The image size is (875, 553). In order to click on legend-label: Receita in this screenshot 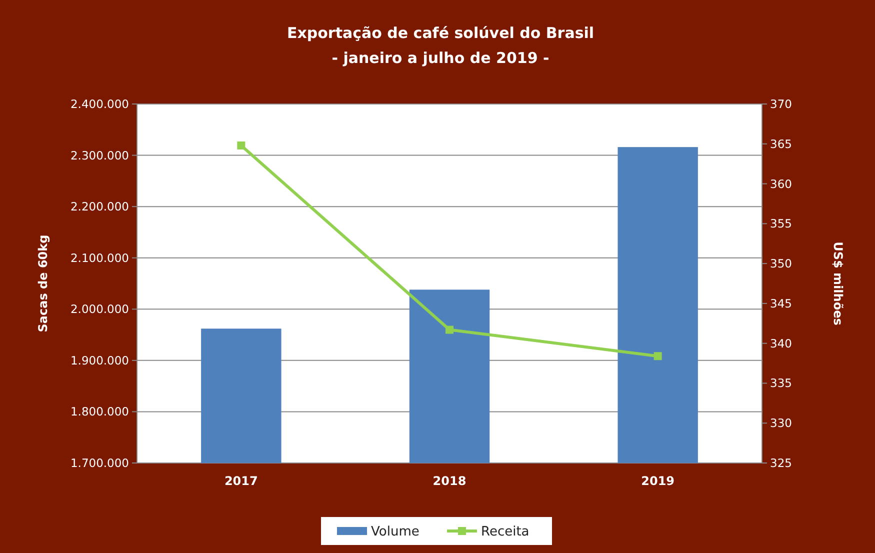, I will do `click(505, 532)`.